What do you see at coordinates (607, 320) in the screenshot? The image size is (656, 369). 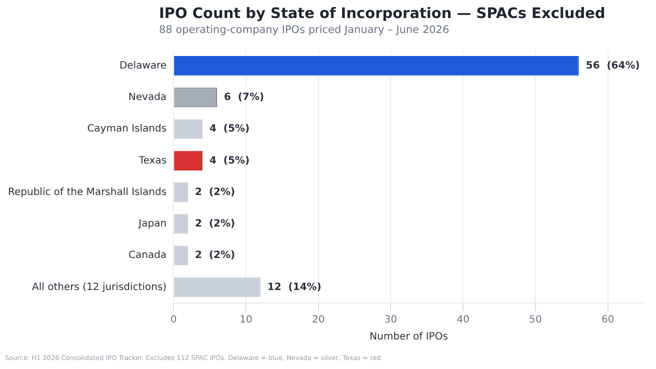 I see `x-tick-label: 60` at bounding box center [607, 320].